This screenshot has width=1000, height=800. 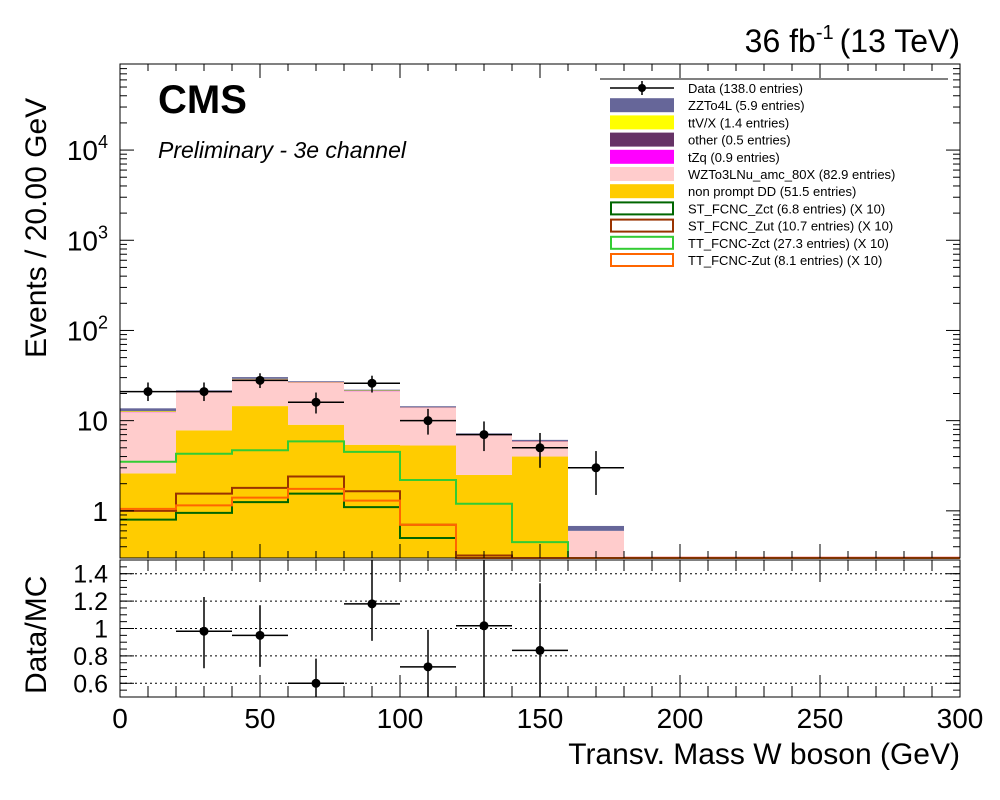 What do you see at coordinates (92, 421) in the screenshot?
I see `y-tick-label: 10` at bounding box center [92, 421].